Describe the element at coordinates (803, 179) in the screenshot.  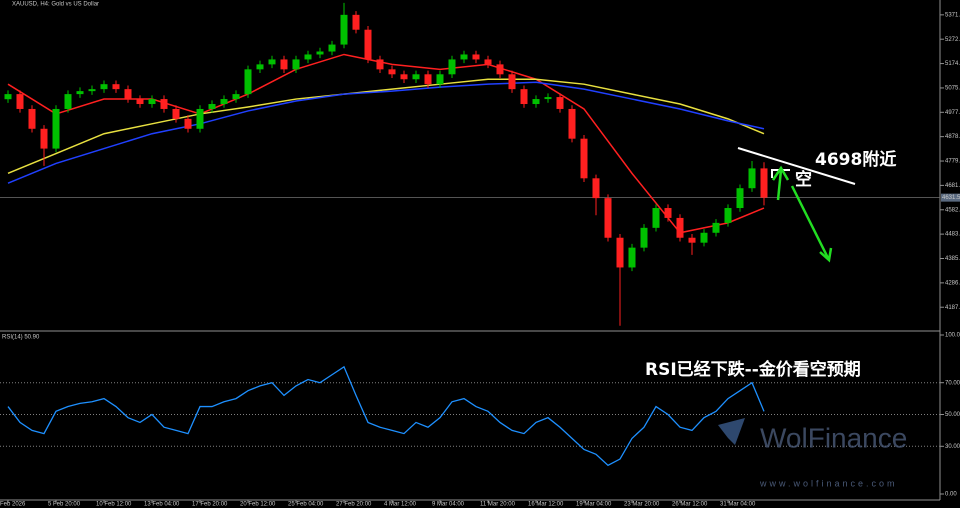
I see `annotation: 空` at that location.